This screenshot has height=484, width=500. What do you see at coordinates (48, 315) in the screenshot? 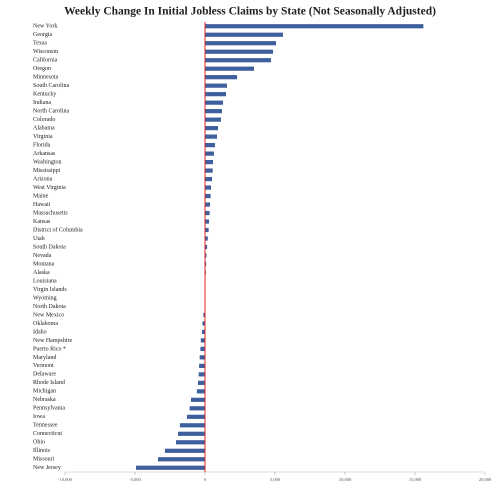
I see `y-tick-label: New Mexico` at bounding box center [48, 315].